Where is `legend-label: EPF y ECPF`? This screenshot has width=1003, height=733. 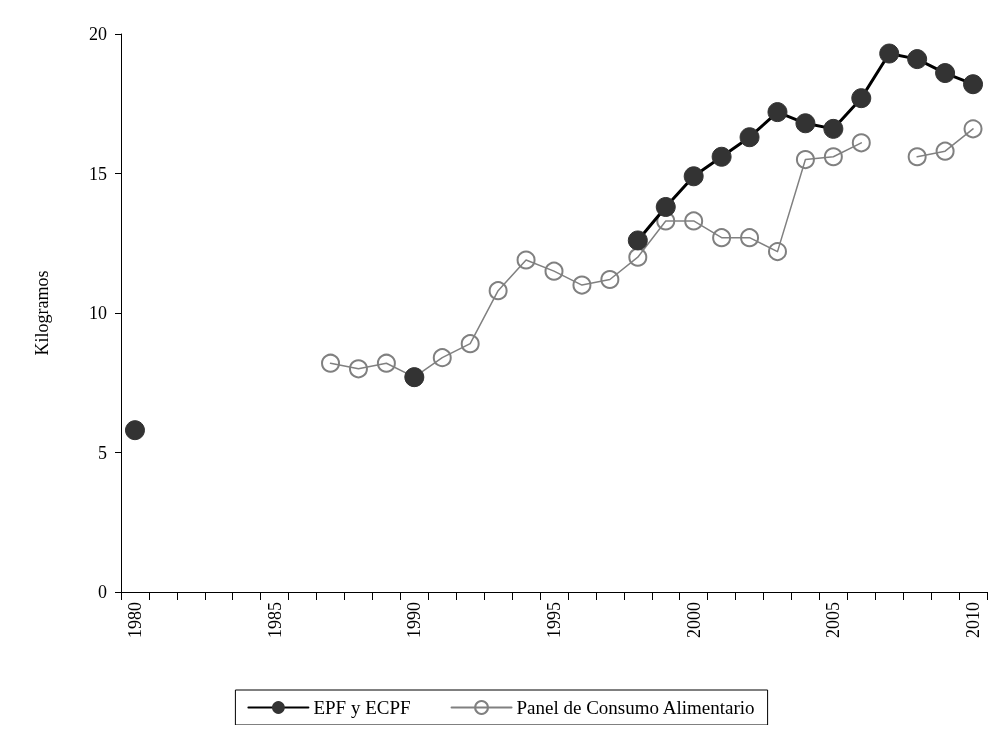
legend-label: EPF y ECPF is located at coordinates (362, 707).